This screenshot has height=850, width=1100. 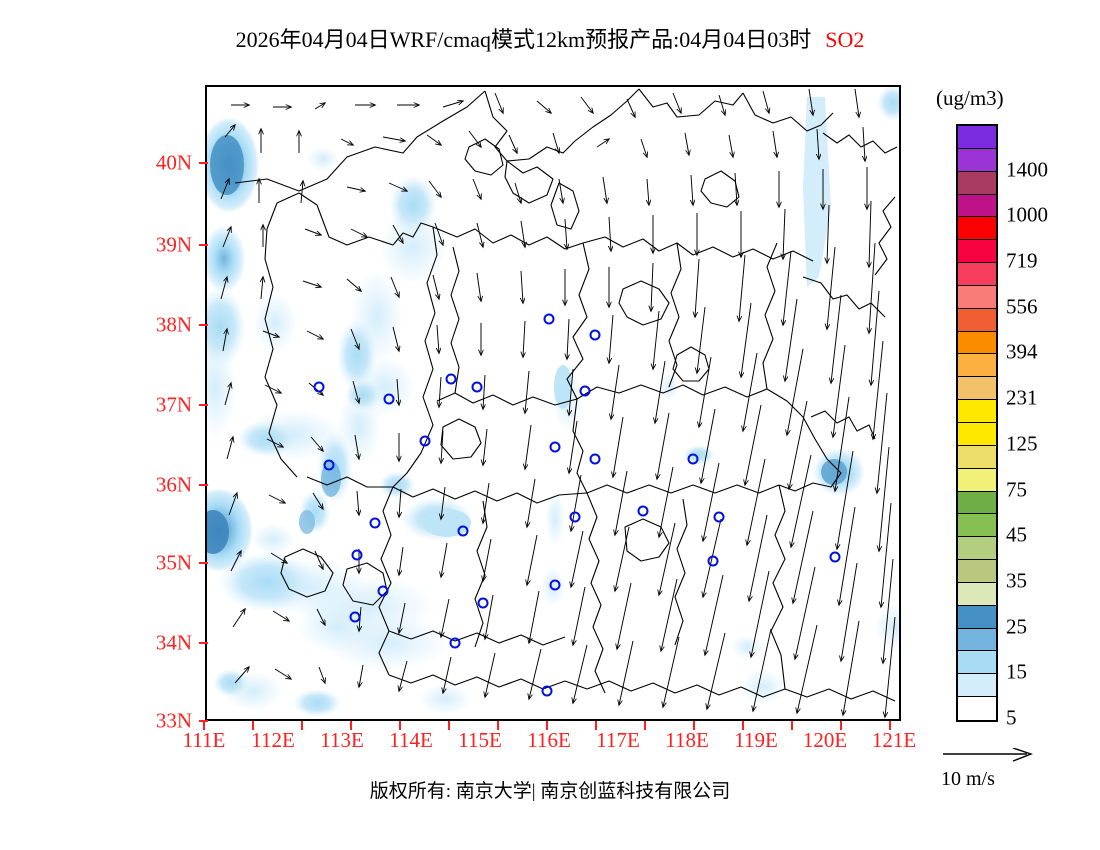 I want to click on colorbar, so click(x=977, y=423).